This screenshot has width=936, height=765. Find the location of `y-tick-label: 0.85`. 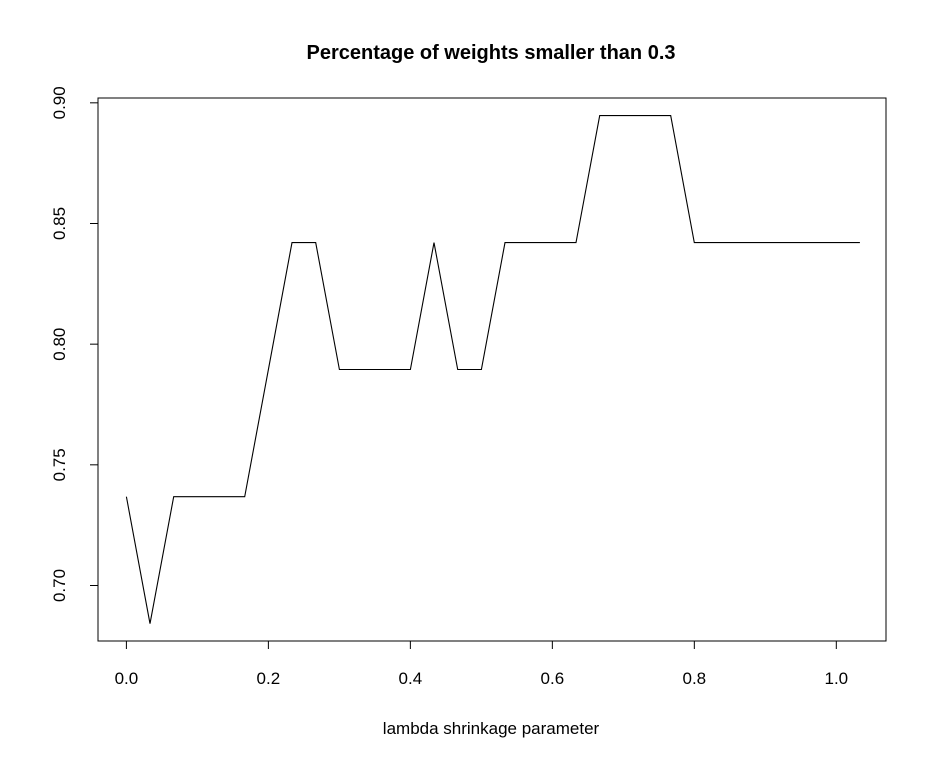

y-tick-label: 0.85 is located at coordinates (59, 223).